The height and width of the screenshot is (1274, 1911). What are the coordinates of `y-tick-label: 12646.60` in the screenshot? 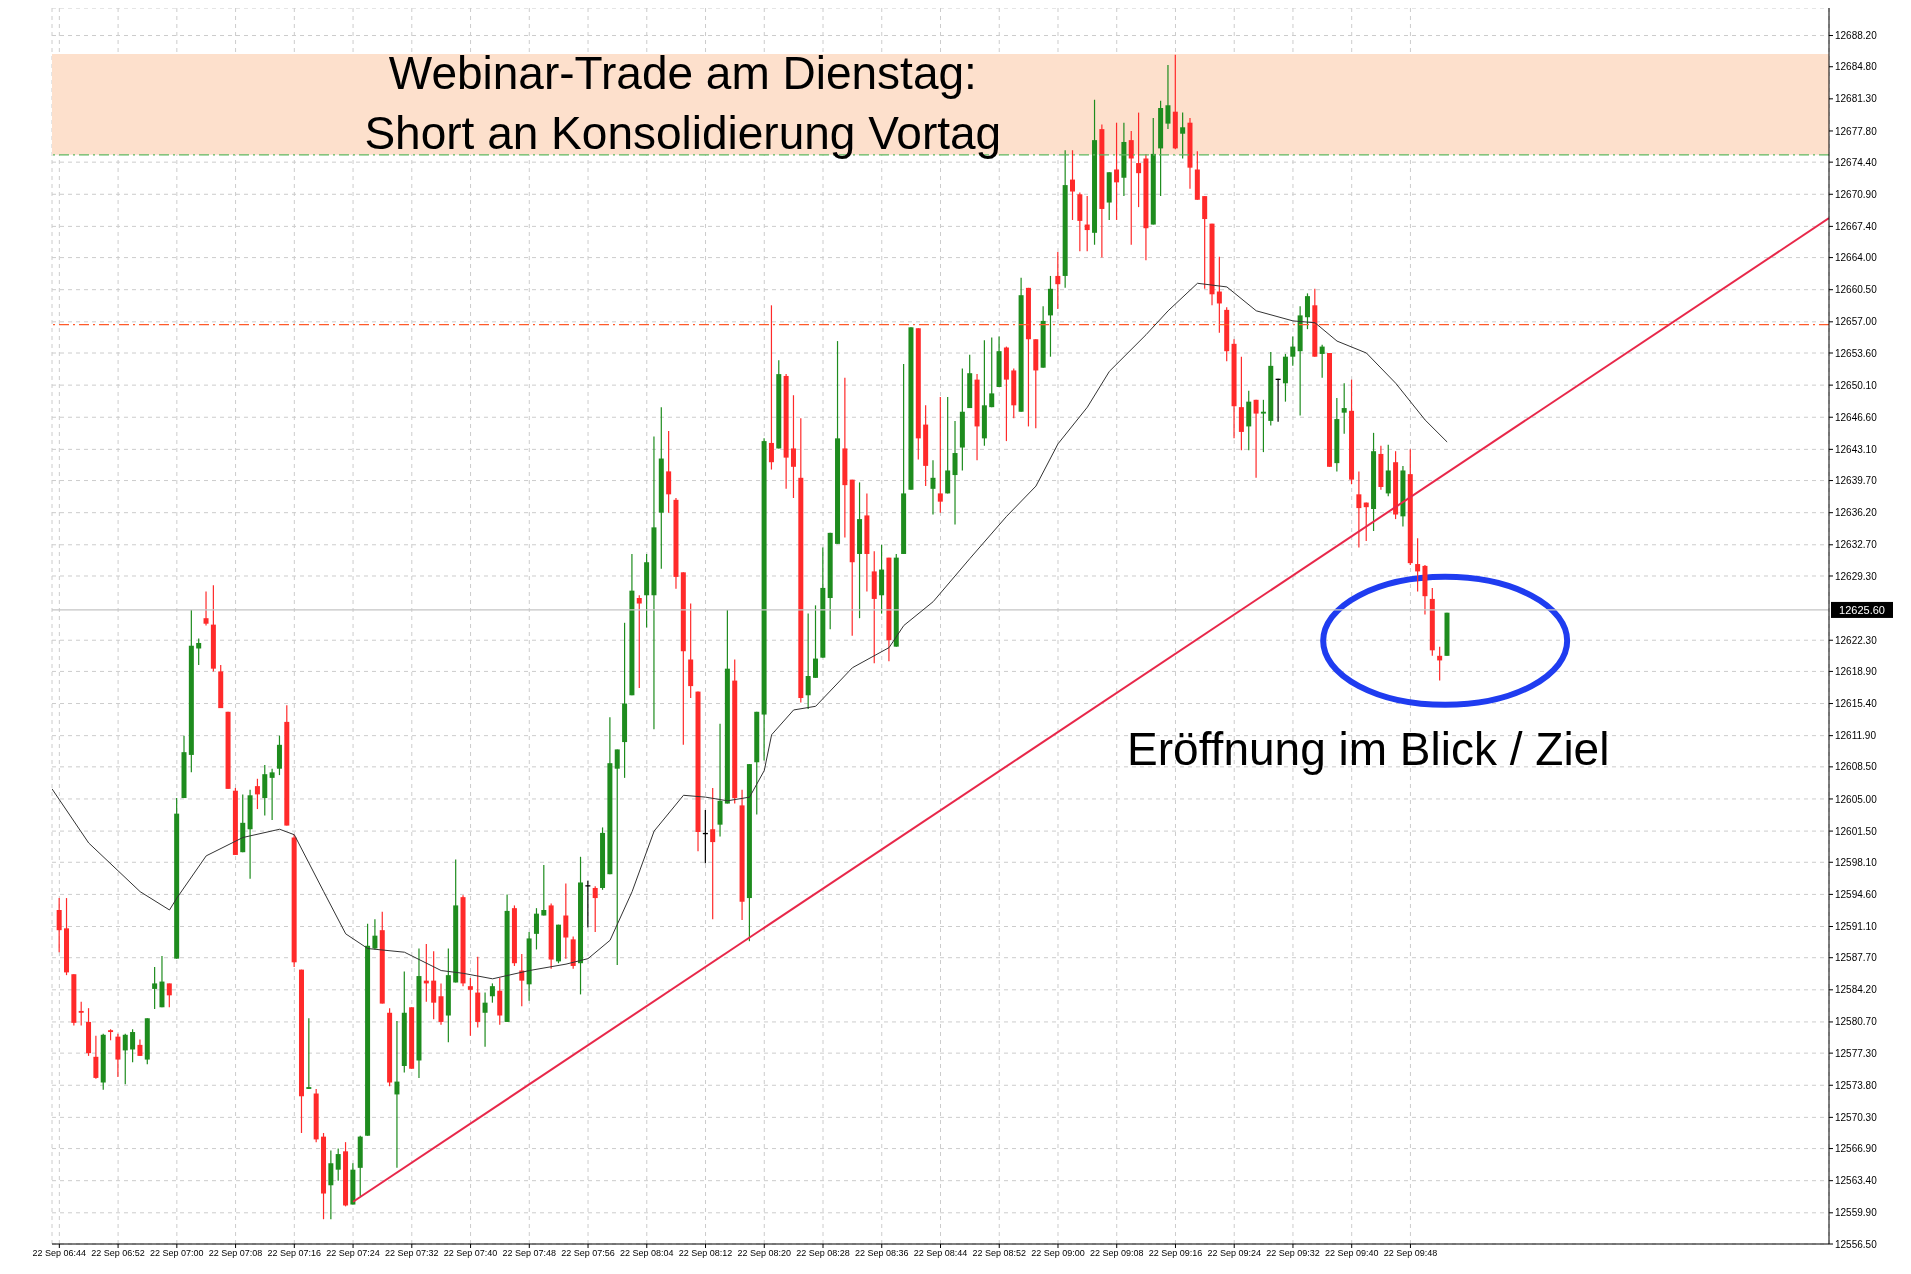 It's located at (1856, 417).